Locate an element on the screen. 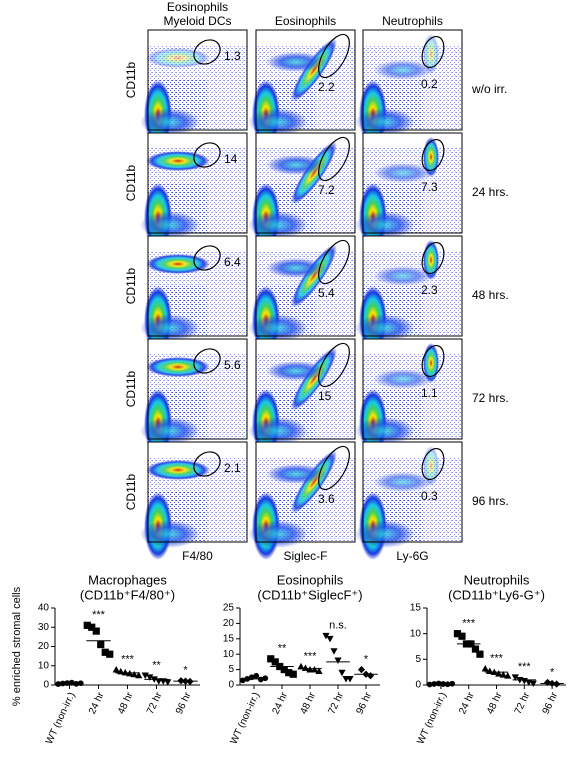 This screenshot has width=578, height=773. gate-value: 5.4 is located at coordinates (326, 293).